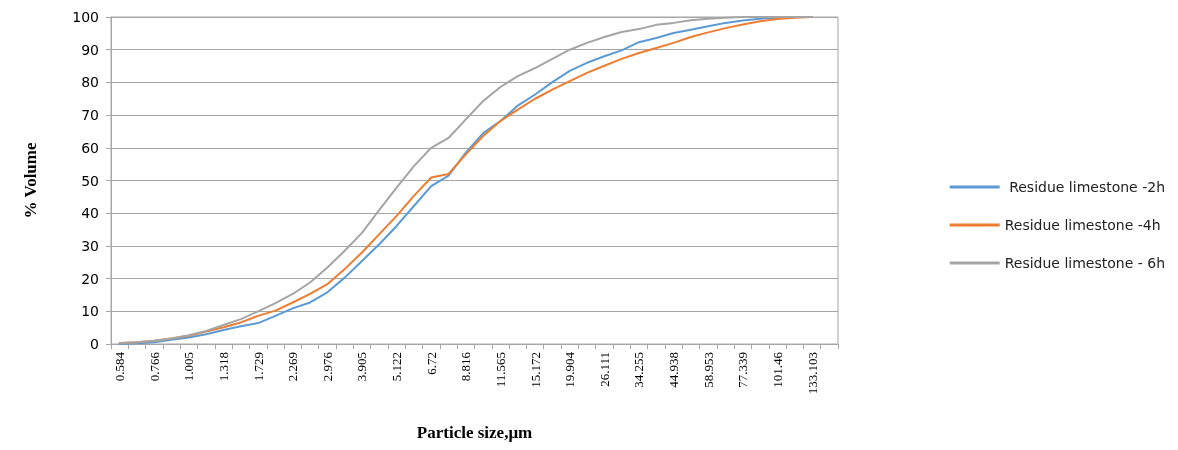 The height and width of the screenshot is (450, 1178). Describe the element at coordinates (1085, 263) in the screenshot. I see `legend-label: Residue limestone - 6h` at that location.